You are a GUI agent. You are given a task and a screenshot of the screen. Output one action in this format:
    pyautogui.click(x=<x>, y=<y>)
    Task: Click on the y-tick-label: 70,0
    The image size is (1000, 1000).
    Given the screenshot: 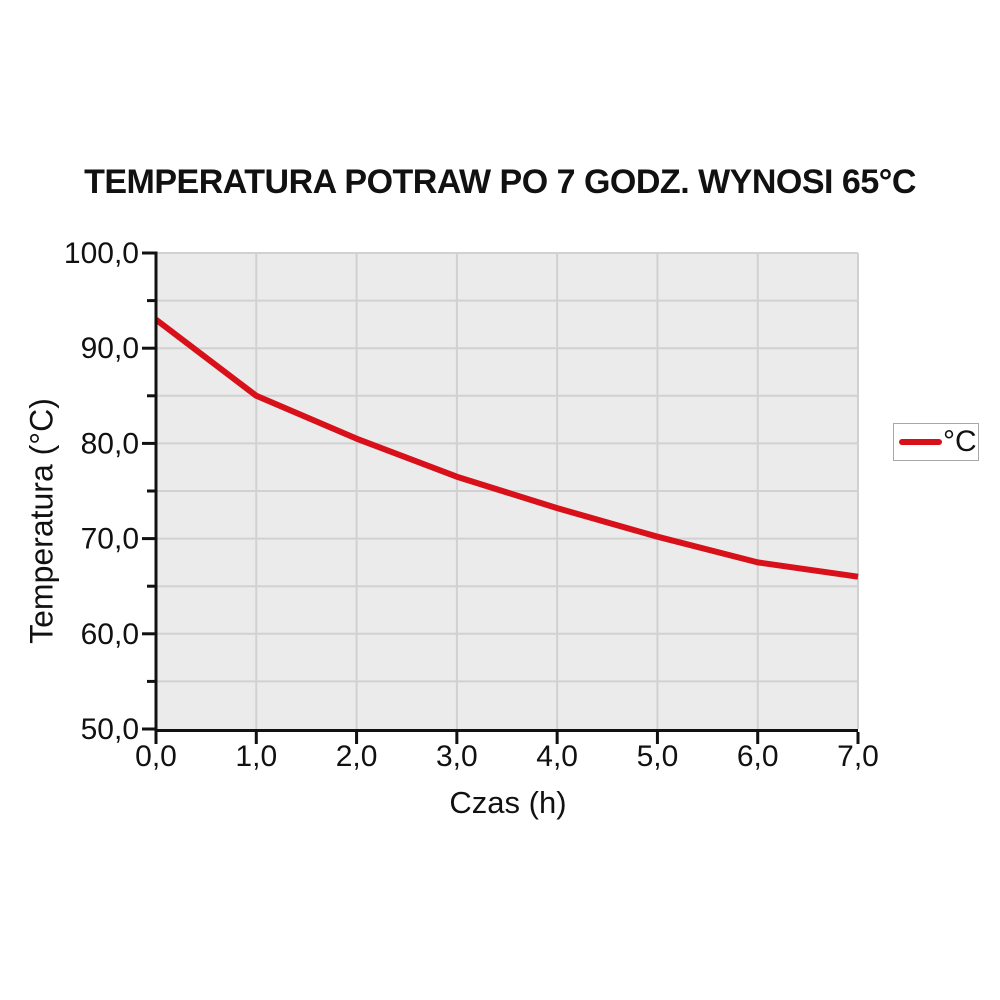 What is the action you would take?
    pyautogui.click(x=110, y=539)
    